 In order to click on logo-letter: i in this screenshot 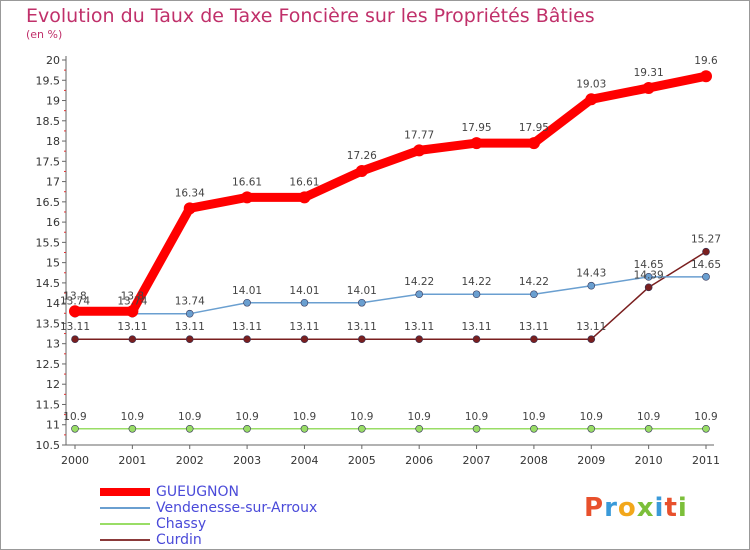, I will do `click(659, 508)`.